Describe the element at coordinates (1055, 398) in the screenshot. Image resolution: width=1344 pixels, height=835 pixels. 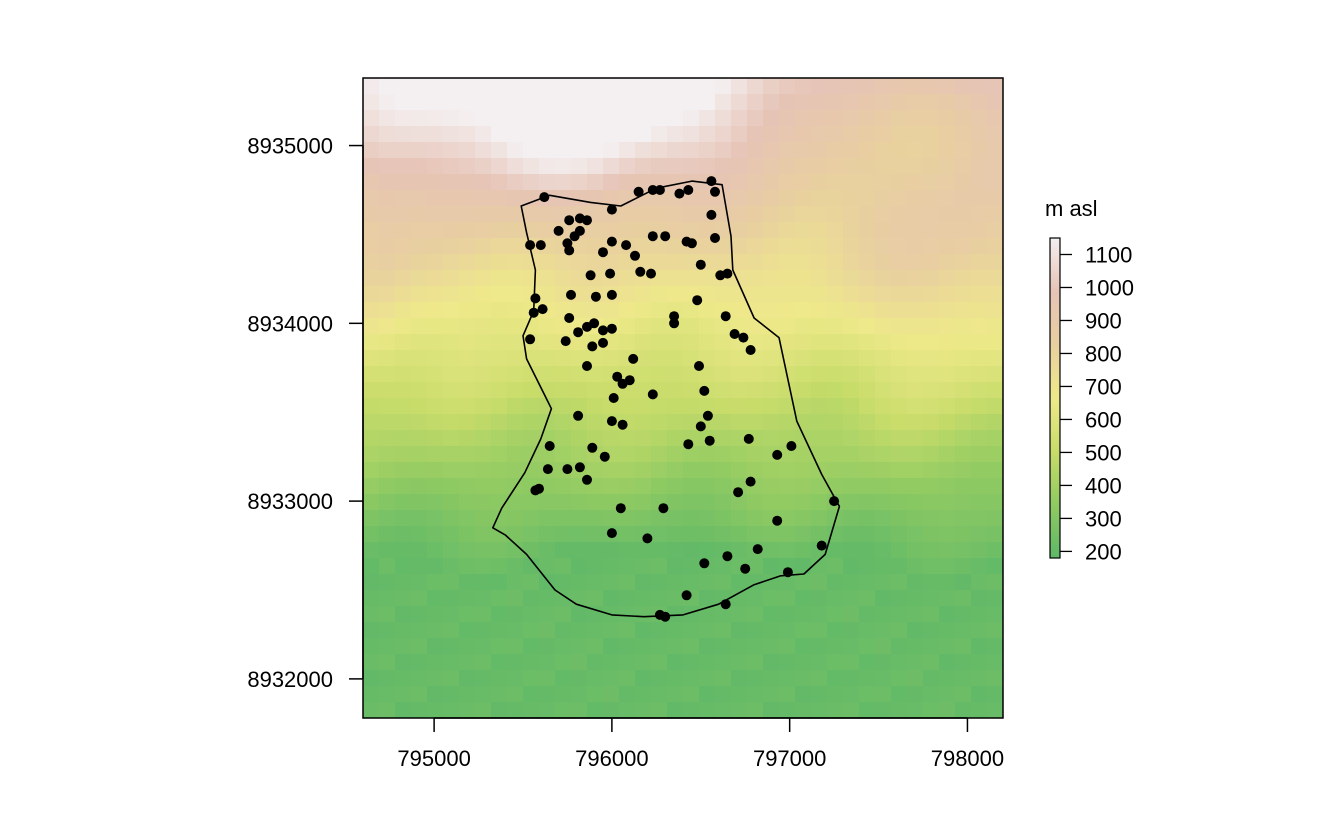
I see `legend-color-bar` at that location.